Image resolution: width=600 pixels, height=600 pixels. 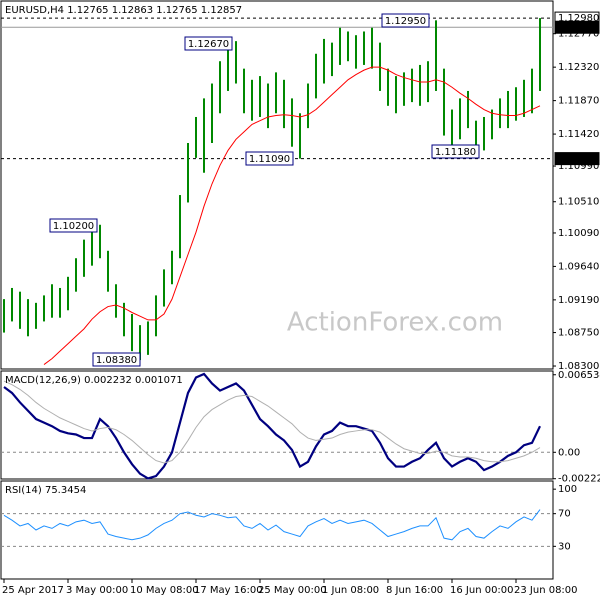 I want to click on panel-title: RSI(14) 75.3454, so click(x=45, y=490).